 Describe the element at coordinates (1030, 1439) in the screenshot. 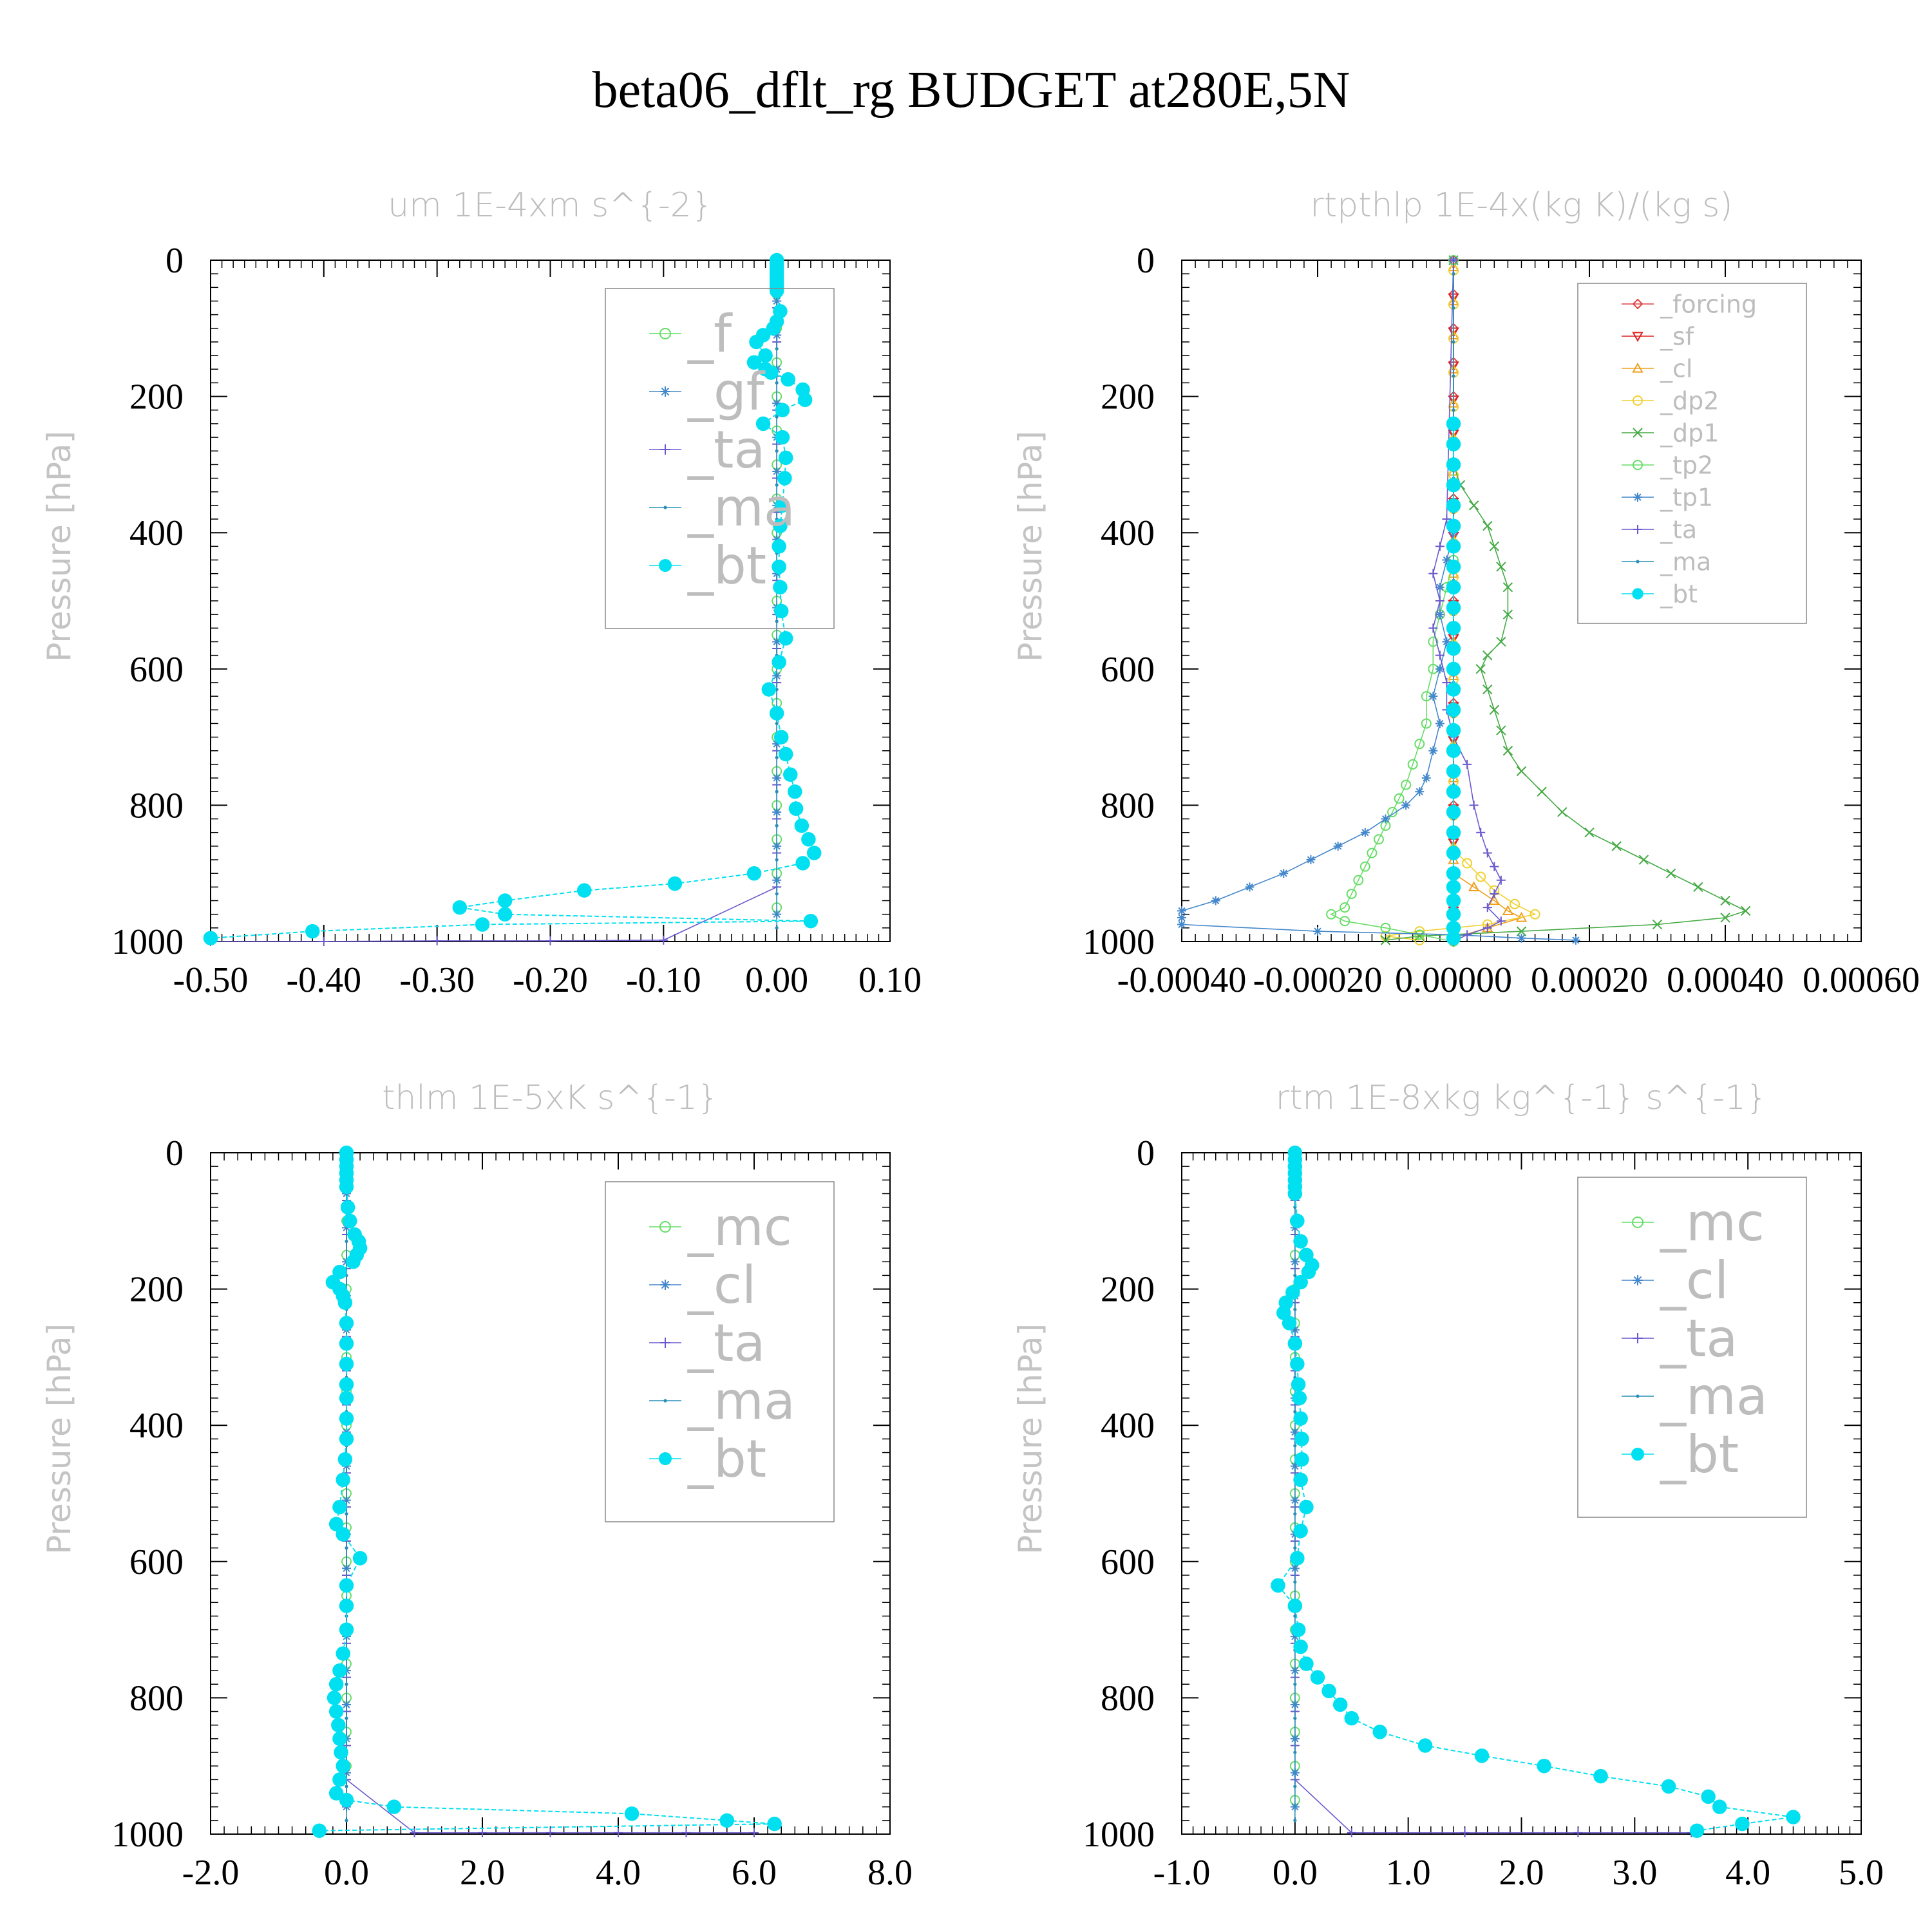

I see `y-axis-label: Pressure [hPa]` at that location.